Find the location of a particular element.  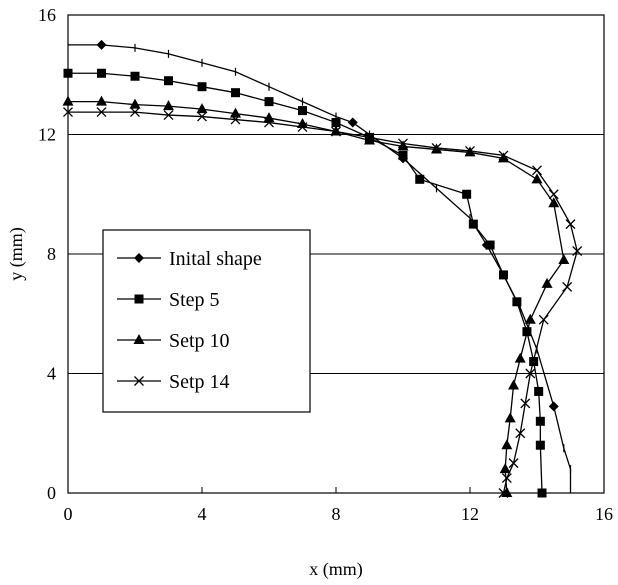

y-tick-label: 16 is located at coordinates (47, 15).